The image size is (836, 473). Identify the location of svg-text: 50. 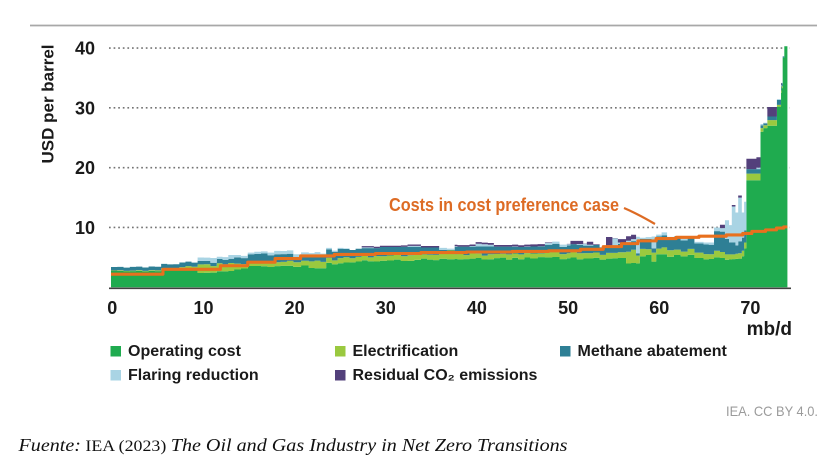
(568, 308).